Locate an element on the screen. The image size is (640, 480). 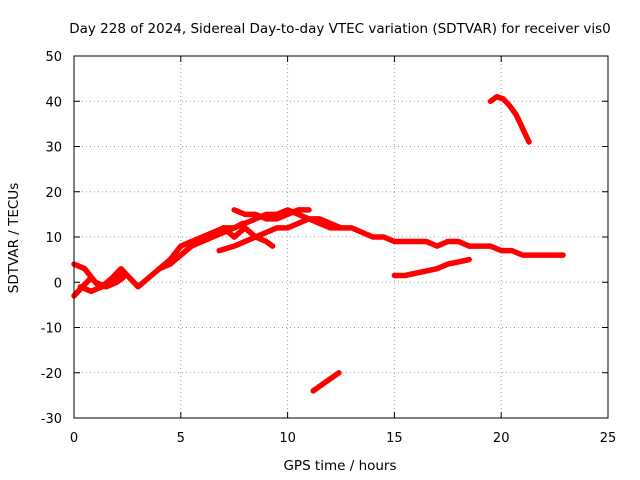
y-tick-label: 50 is located at coordinates (53, 57).